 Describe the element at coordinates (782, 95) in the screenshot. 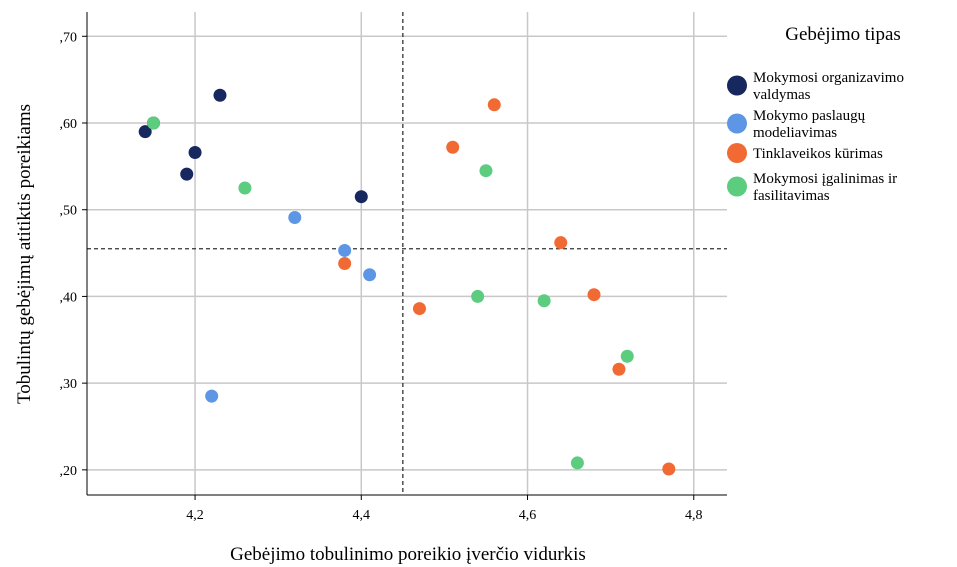

I see `legend-label: valdymas` at that location.